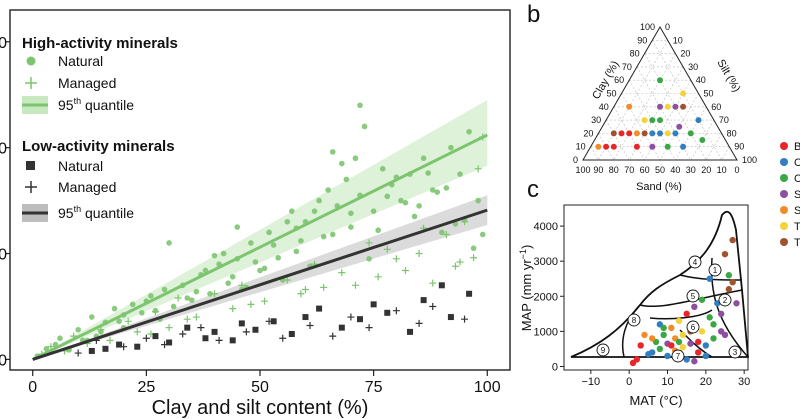 The height and width of the screenshot is (419, 800). What do you see at coordinates (675, 170) in the screenshot?
I see `ternary-sand-tick: 40` at bounding box center [675, 170].